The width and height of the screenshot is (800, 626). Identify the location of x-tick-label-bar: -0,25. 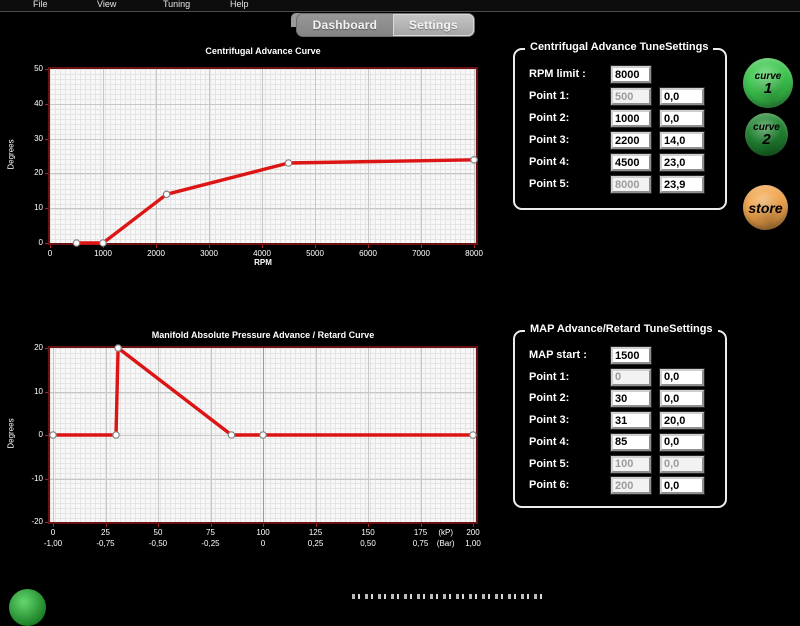
(210, 543).